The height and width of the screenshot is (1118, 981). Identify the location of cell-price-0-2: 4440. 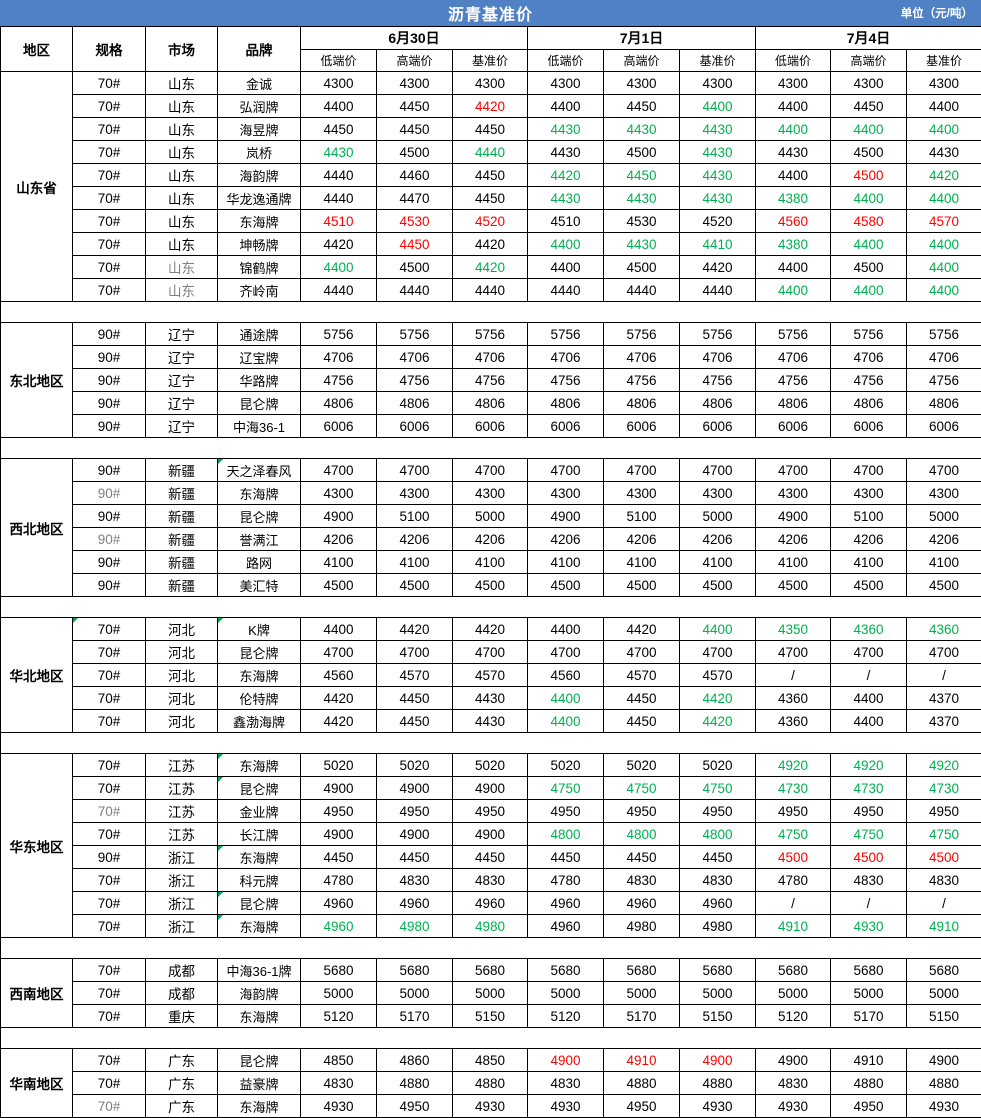
(490, 152).